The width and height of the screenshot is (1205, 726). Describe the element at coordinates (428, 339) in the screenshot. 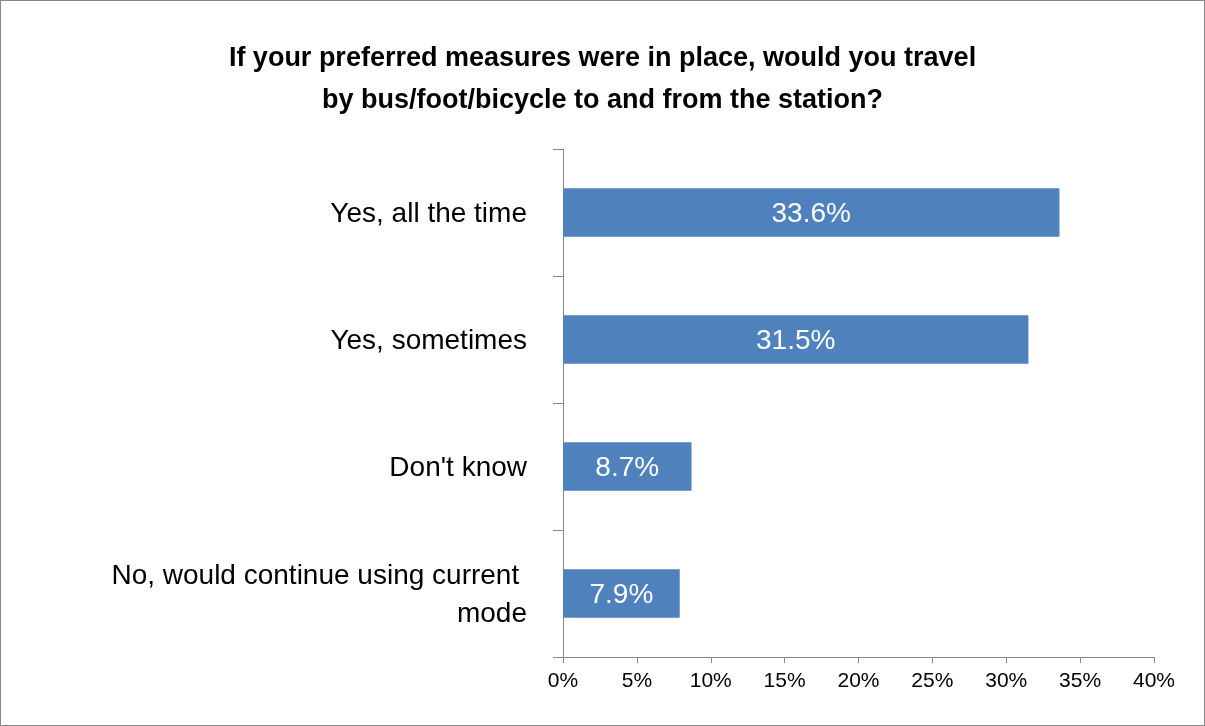

I see `y-tick-label: Yes, sometimes` at that location.